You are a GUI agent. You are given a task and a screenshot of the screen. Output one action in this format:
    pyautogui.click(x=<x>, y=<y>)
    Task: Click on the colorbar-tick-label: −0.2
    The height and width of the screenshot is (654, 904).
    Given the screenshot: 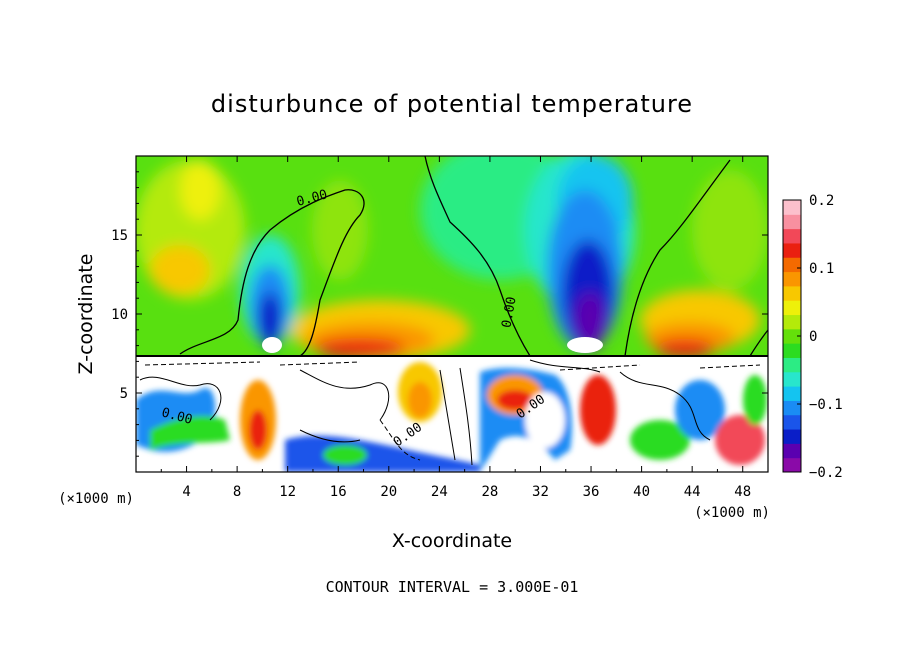 What is the action you would take?
    pyautogui.click(x=826, y=473)
    